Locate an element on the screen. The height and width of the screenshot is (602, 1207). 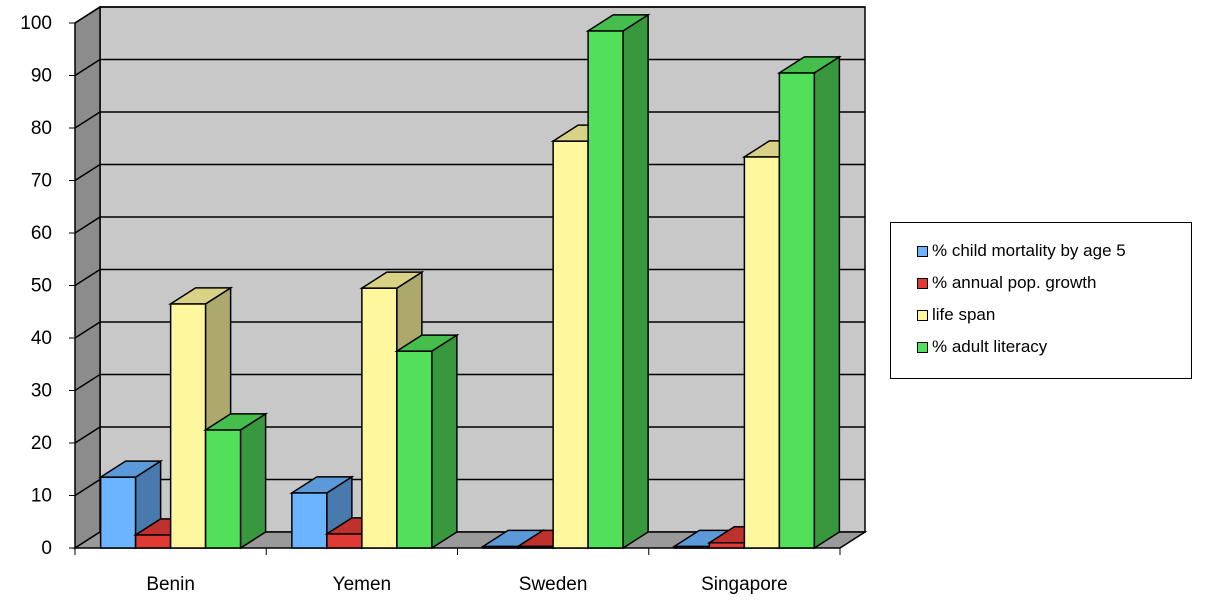
y-tick-label: 40 is located at coordinates (41, 338).